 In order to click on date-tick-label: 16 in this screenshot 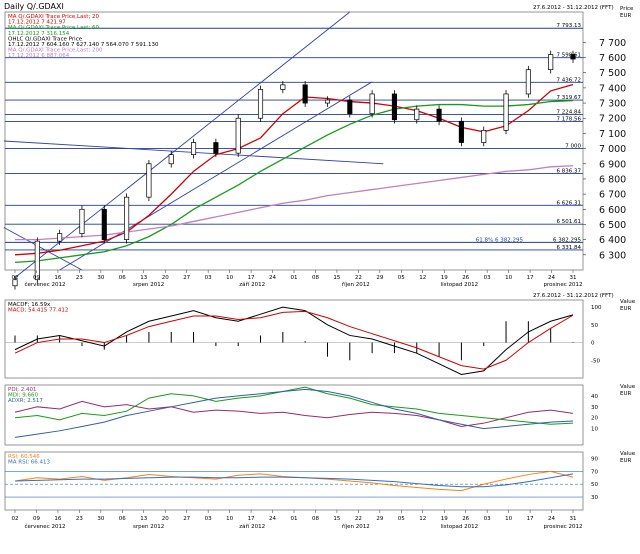, I will do `click(57, 278)`.